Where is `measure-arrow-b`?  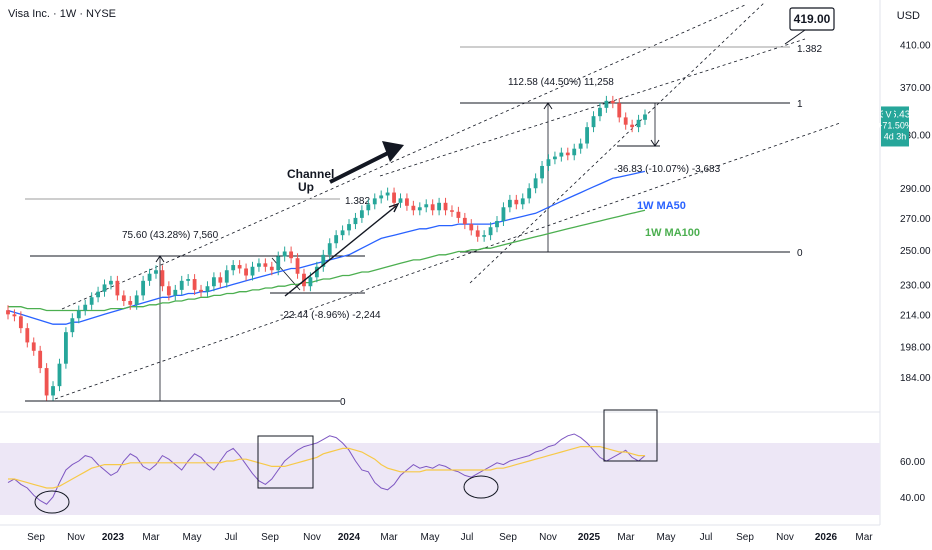
measure-arrow-b is located at coordinates (548, 106).